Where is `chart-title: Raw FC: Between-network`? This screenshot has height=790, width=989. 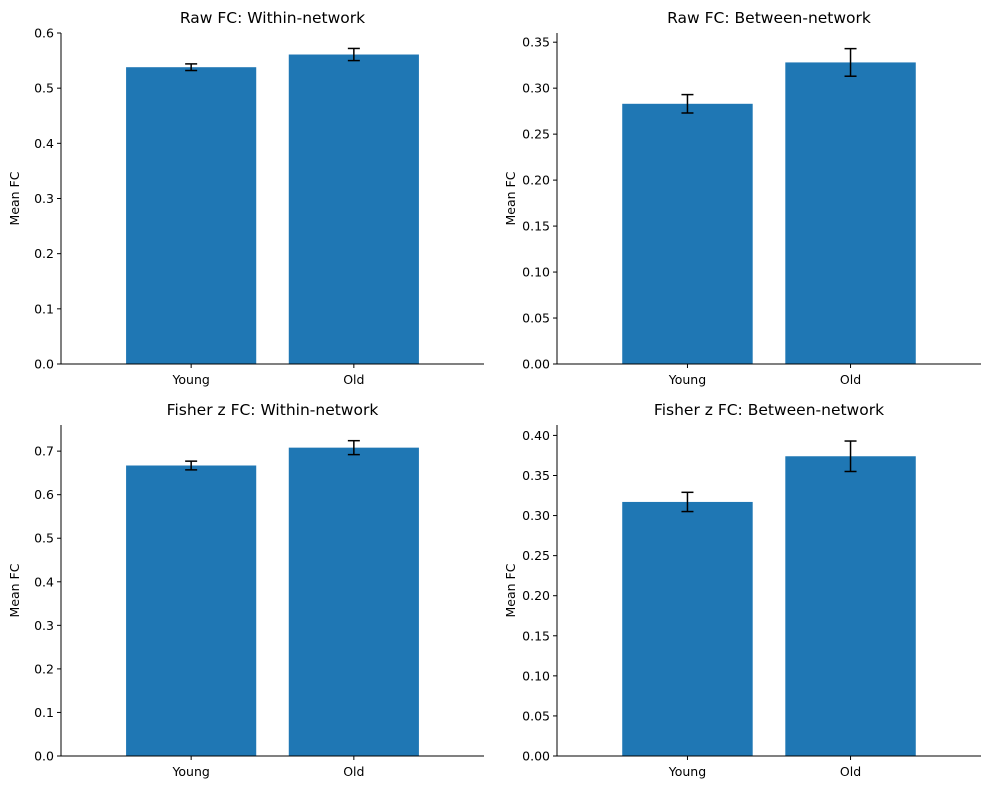 chart-title: Raw FC: Between-network is located at coordinates (769, 18).